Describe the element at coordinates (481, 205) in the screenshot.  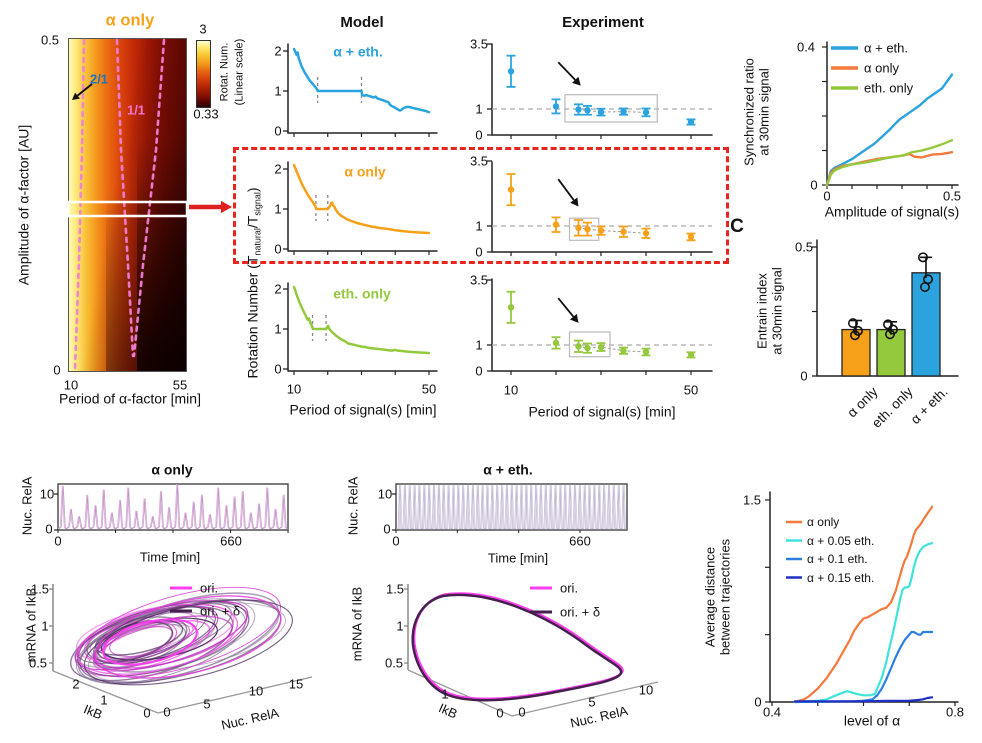
I see `highlight-dashed-box` at that location.